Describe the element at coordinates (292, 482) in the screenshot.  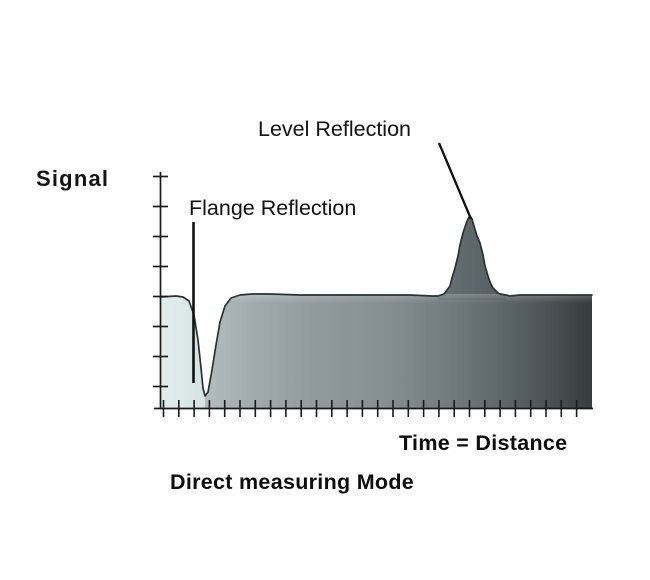
I see `figure-caption: Direct measuring Mode` at that location.